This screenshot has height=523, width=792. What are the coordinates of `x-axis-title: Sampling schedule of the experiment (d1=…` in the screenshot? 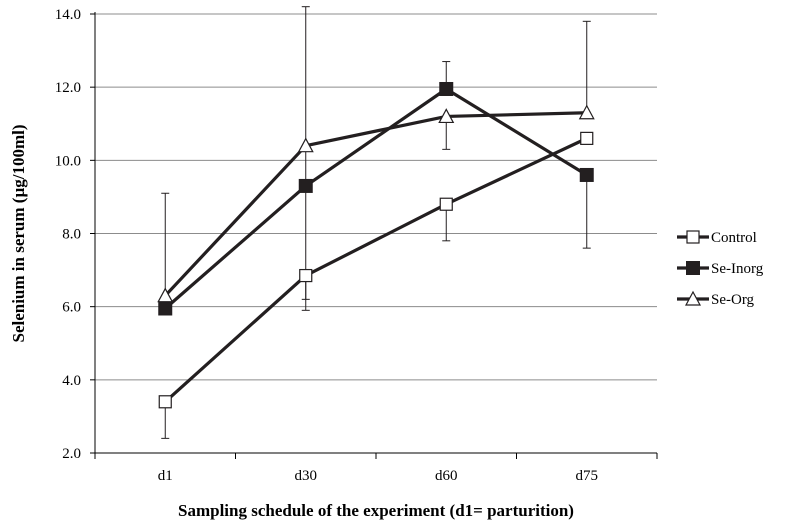 It's located at (376, 510).